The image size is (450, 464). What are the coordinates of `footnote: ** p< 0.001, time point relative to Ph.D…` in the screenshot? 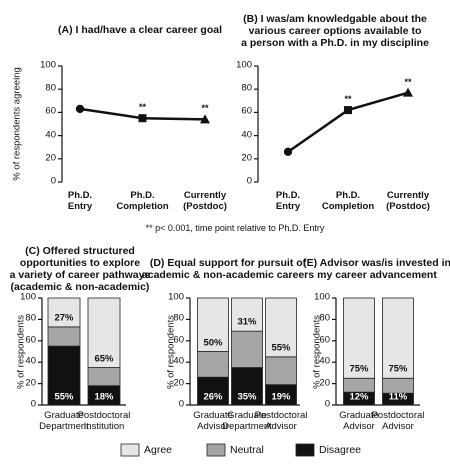 It's located at (235, 227).